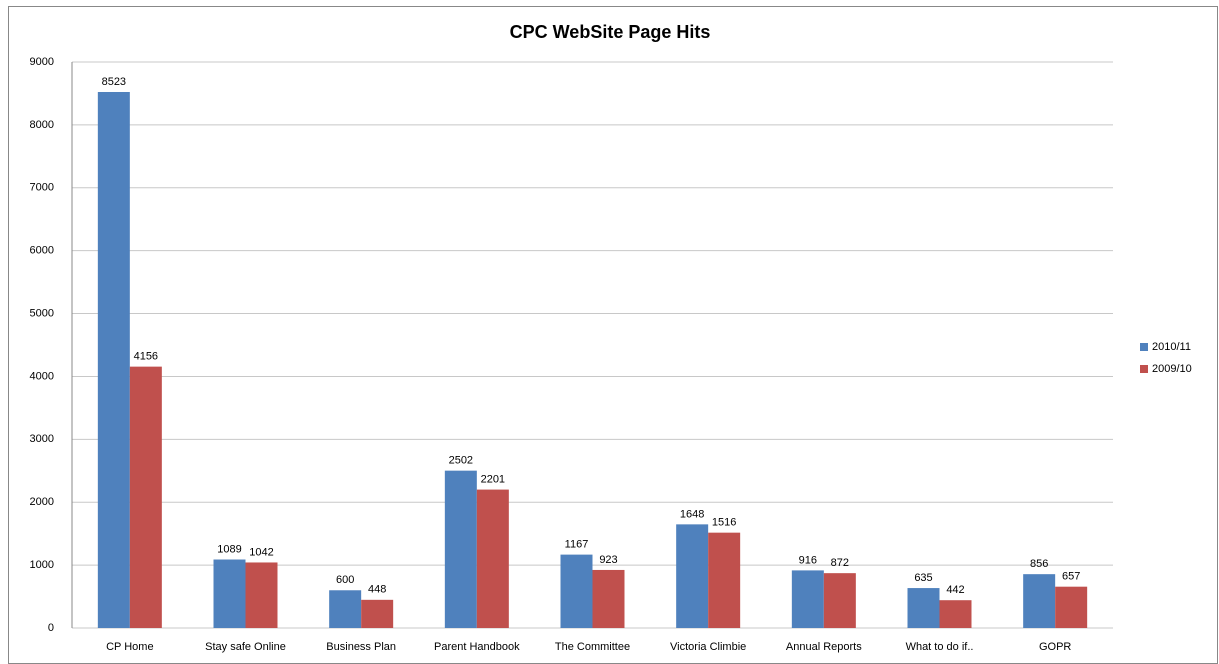 Image resolution: width=1219 pixels, height=664 pixels. I want to click on y-tick-label: 1000, so click(42, 565).